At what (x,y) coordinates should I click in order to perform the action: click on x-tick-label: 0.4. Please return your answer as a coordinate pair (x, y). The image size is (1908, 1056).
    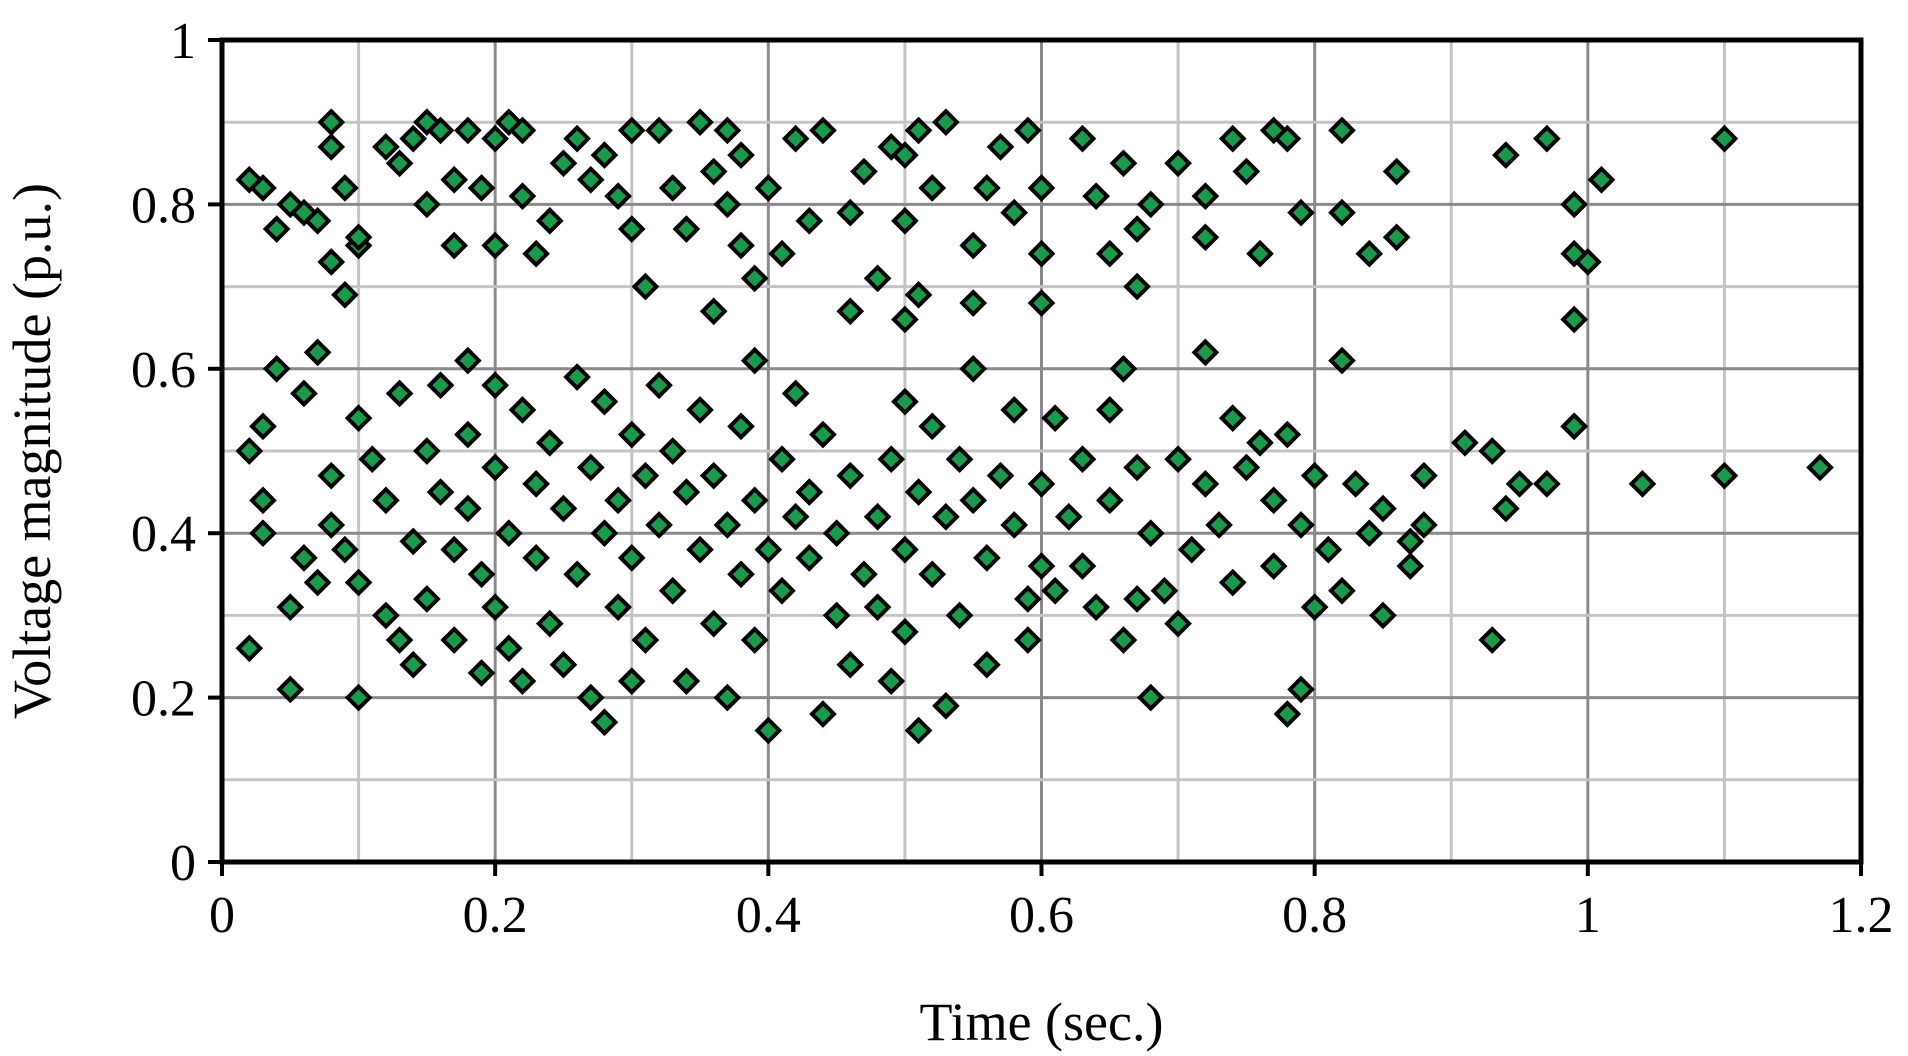
    Looking at the image, I should click on (768, 915).